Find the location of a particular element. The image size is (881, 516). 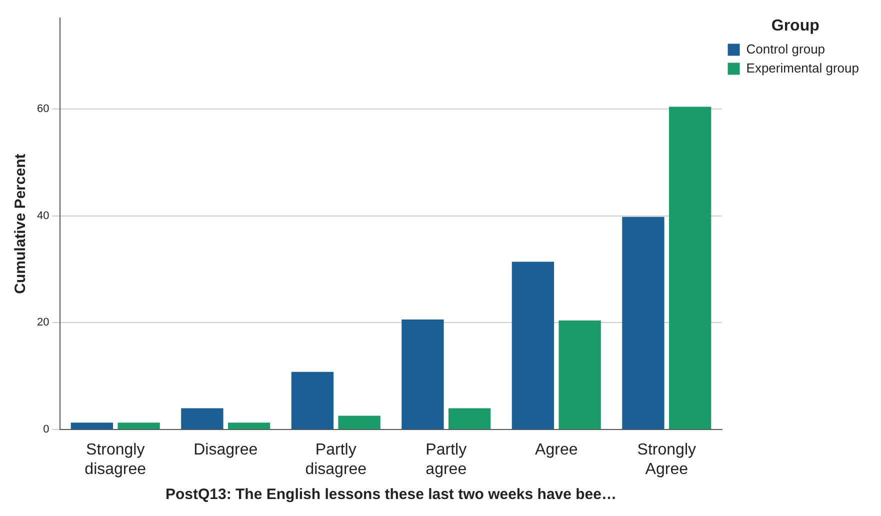

x-tick-label: Agree is located at coordinates (556, 450).